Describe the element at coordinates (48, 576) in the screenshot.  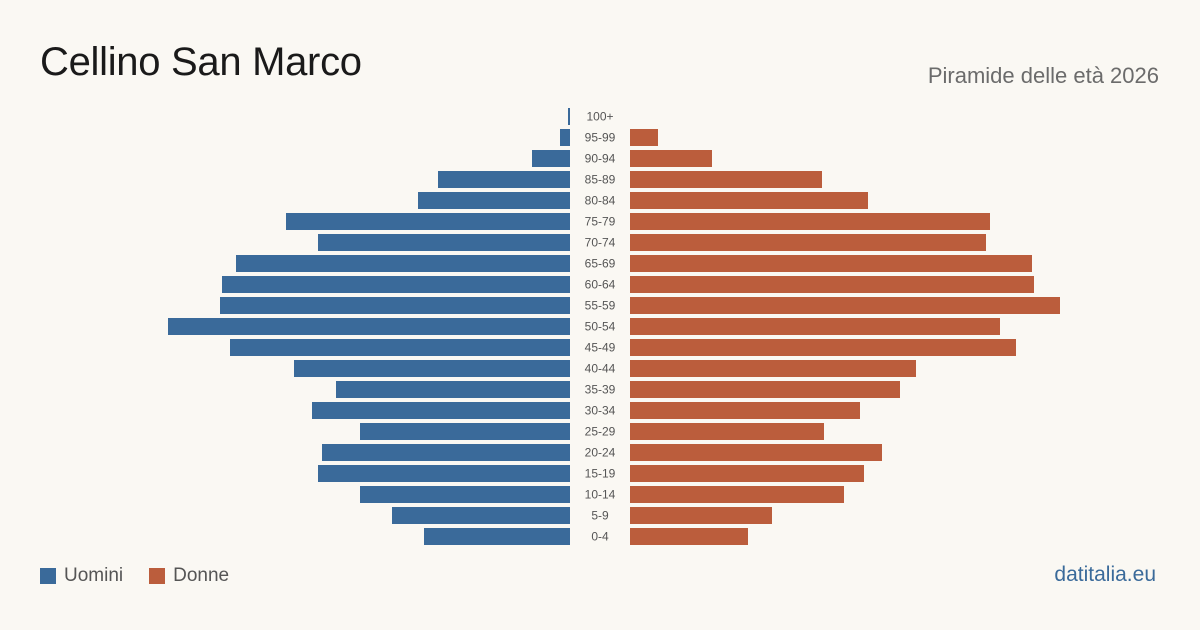
I see `legend-swatch-men` at that location.